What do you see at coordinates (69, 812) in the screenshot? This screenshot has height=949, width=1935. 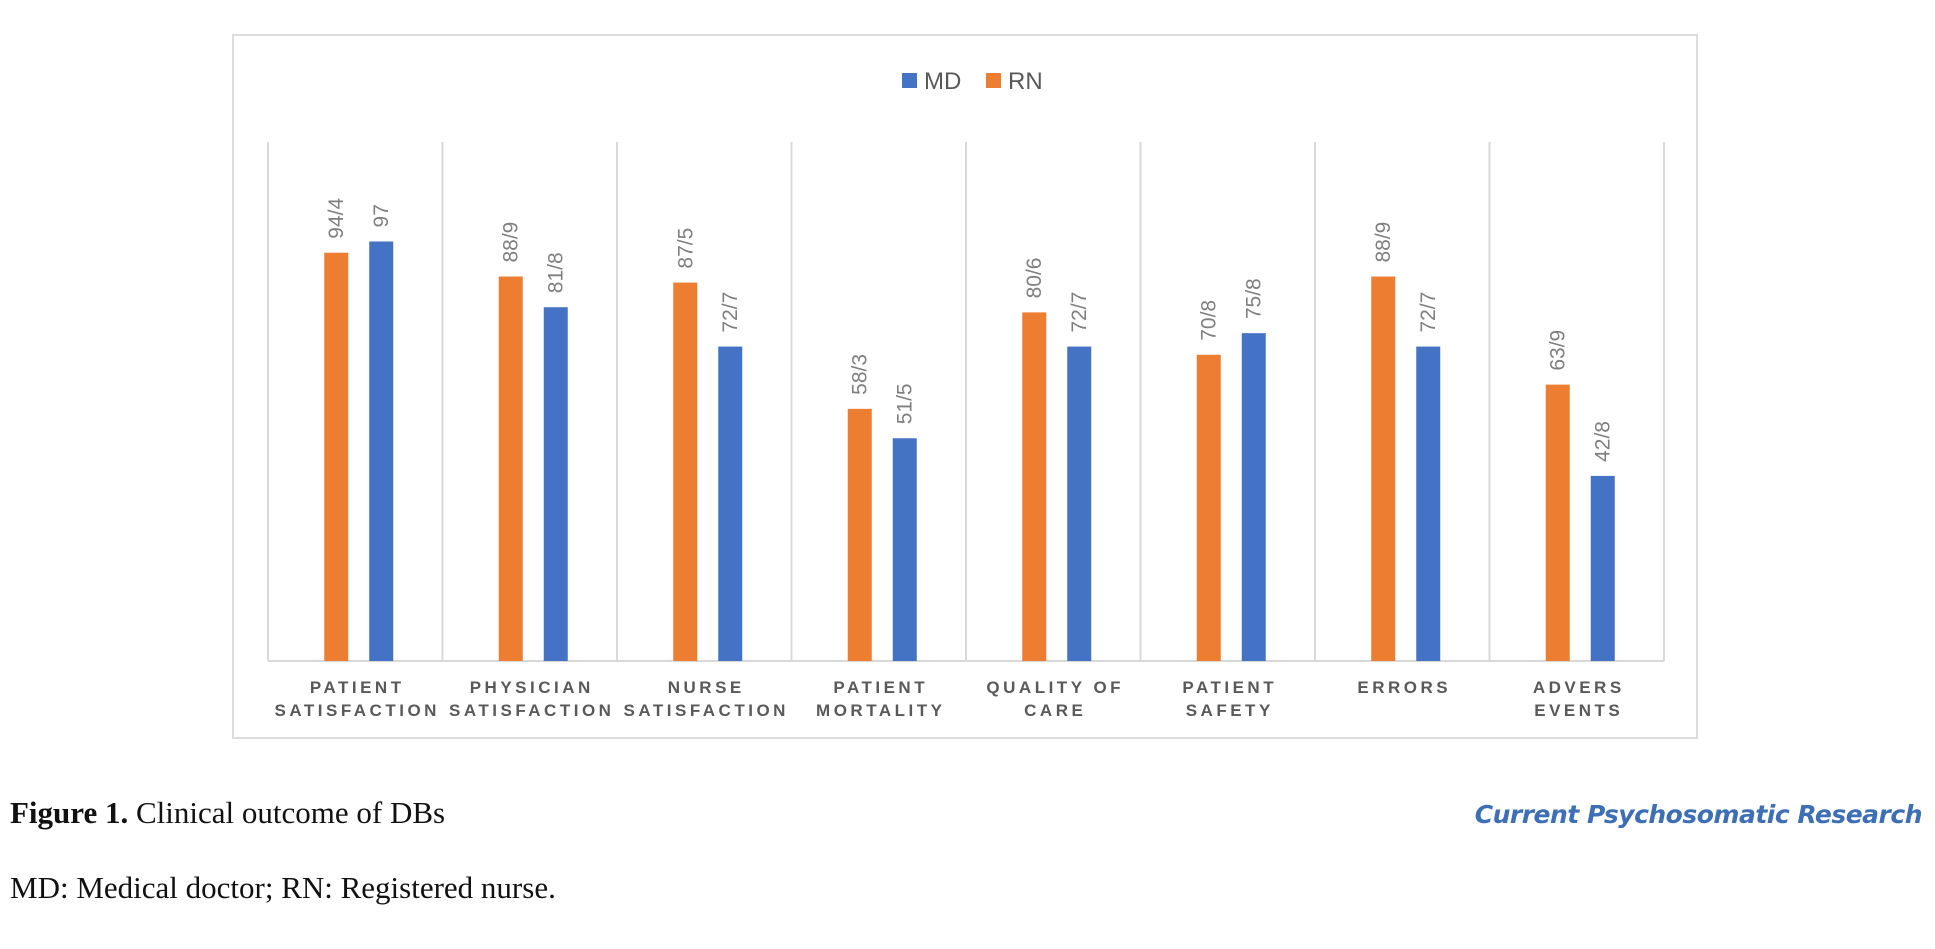 I see `figure-label: Figure 1.` at bounding box center [69, 812].